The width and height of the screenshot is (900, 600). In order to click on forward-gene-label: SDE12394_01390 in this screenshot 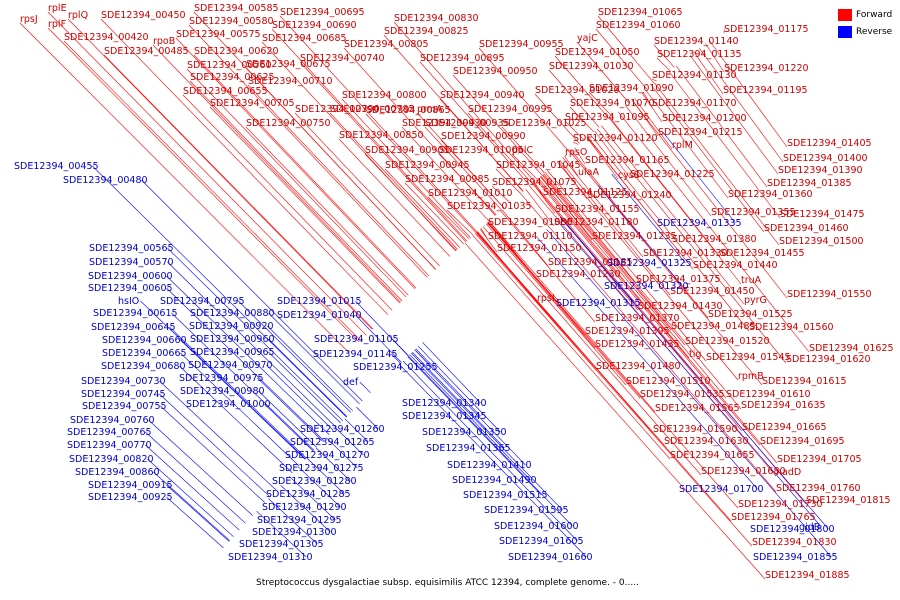, I will do `click(820, 170)`.